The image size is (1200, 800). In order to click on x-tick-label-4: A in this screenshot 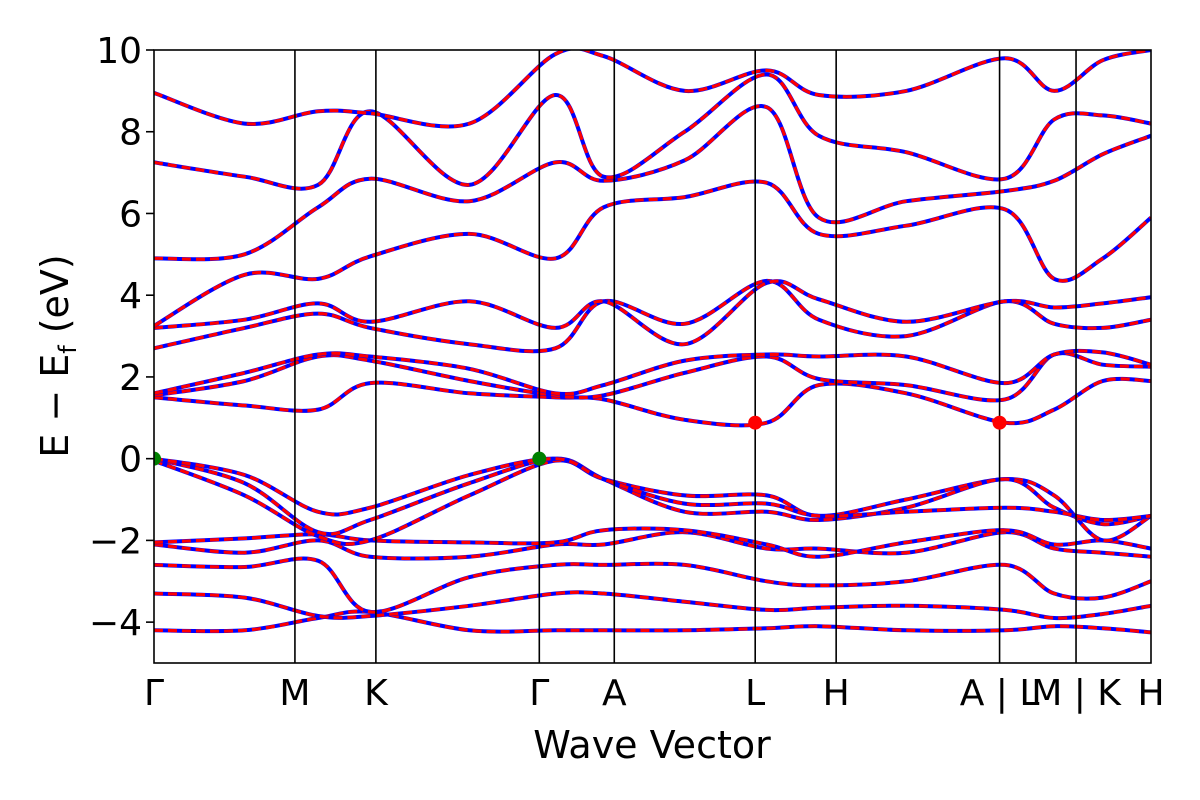, I will do `click(614, 693)`.